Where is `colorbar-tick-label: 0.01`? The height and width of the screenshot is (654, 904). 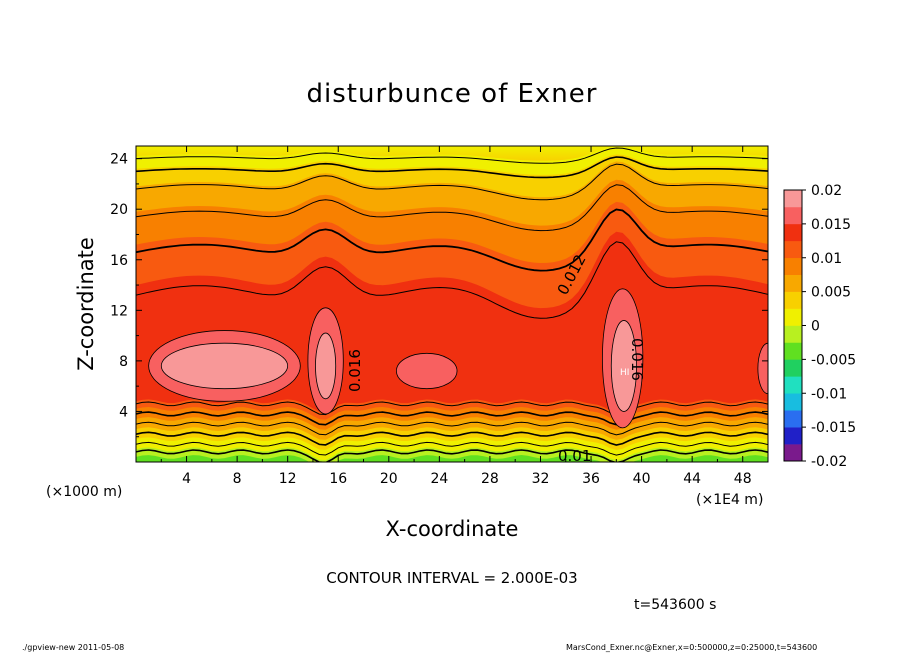
colorbar-tick-label: 0.01 is located at coordinates (826, 259).